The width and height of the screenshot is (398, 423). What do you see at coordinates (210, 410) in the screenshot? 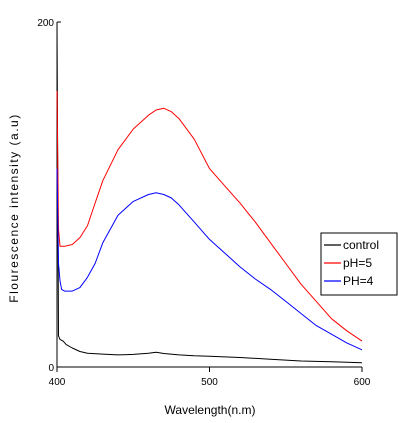
I see `x-axis-title: Wavelength(n.m)` at bounding box center [210, 410].